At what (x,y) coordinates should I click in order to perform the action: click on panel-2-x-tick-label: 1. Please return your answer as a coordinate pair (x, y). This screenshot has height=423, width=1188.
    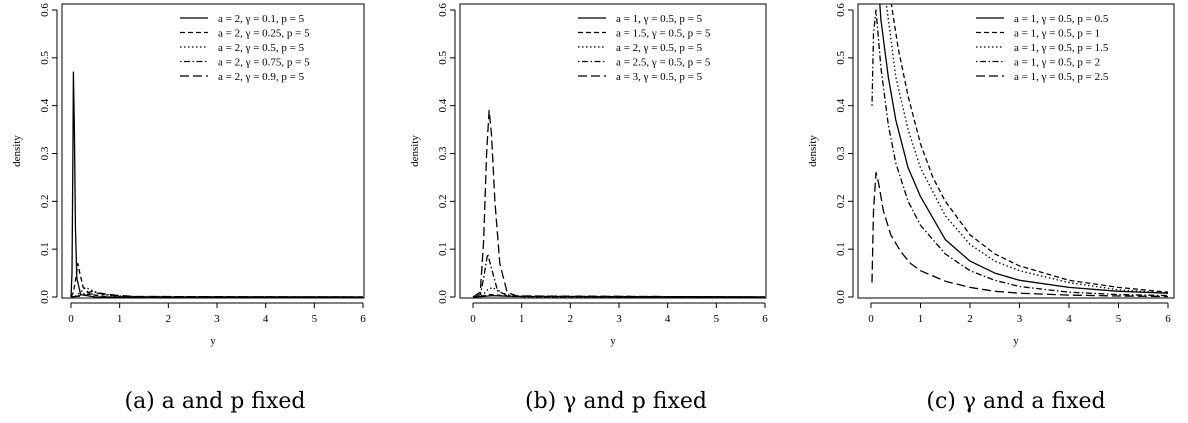
    Looking at the image, I should click on (522, 319).